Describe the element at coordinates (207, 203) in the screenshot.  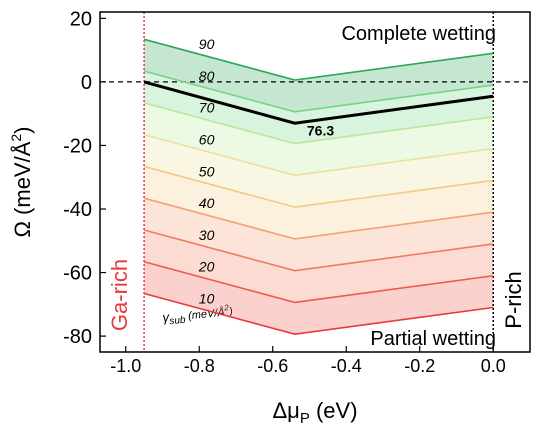
I see `series-name: 40` at that location.